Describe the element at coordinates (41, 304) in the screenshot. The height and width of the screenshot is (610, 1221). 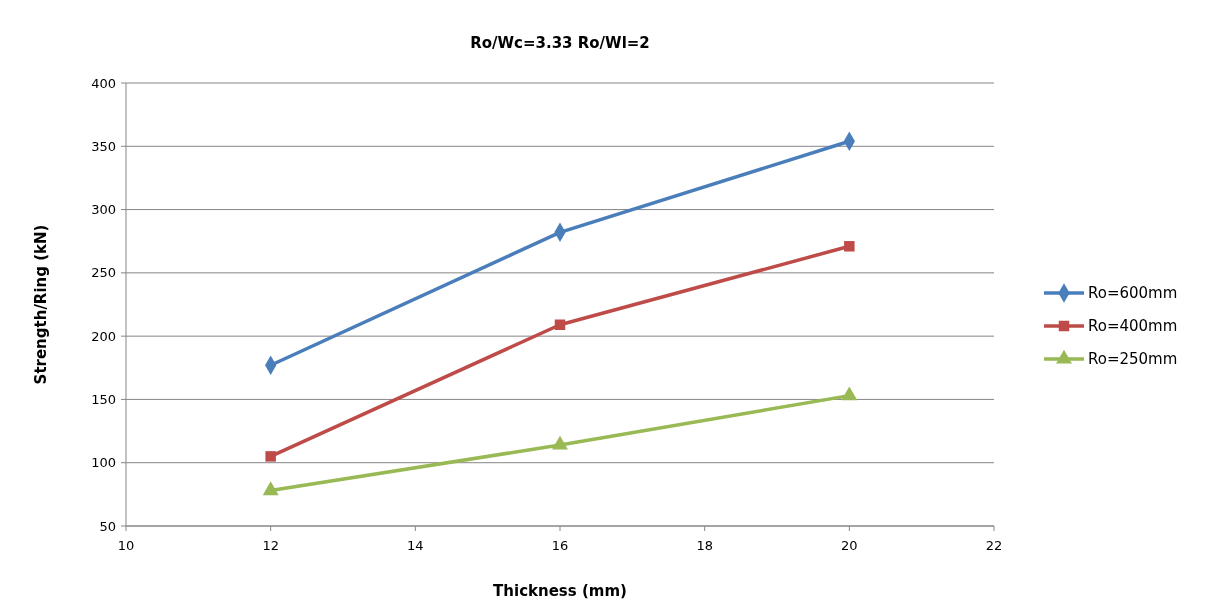
I see `y-axis-title: Strength/Ring (kN)` at that location.